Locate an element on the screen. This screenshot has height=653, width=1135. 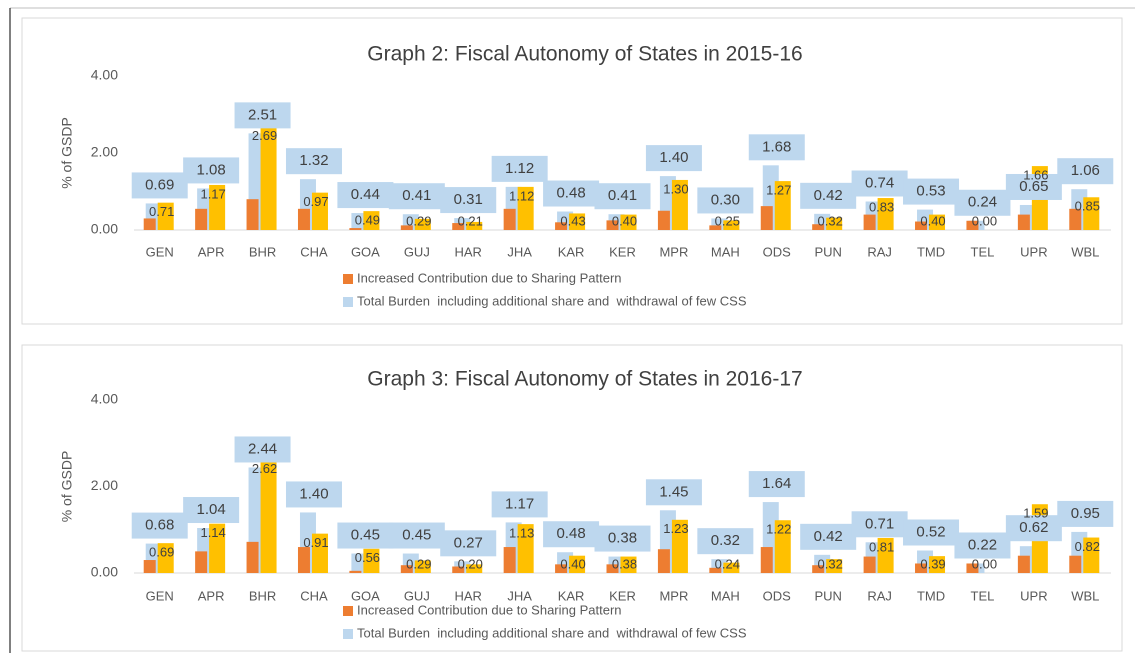
data-label: 0.97 is located at coordinates (315, 201).